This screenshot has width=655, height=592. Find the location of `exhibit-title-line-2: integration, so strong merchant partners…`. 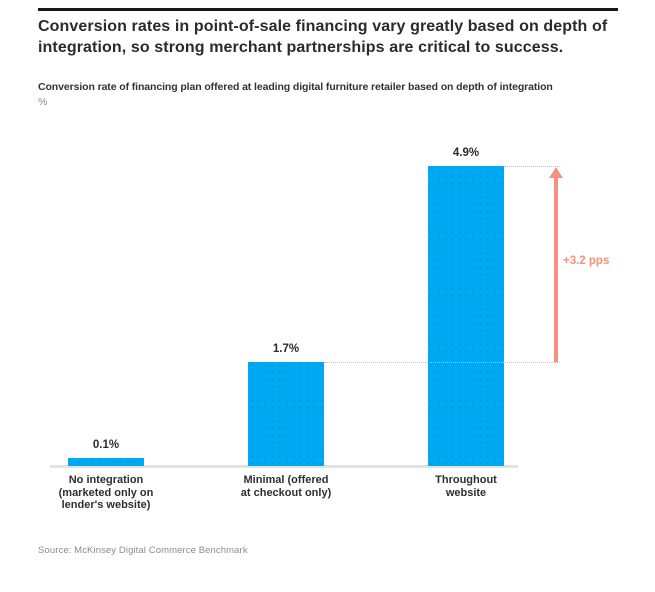

exhibit-title-line-2: integration, so strong merchant partners… is located at coordinates (301, 47).